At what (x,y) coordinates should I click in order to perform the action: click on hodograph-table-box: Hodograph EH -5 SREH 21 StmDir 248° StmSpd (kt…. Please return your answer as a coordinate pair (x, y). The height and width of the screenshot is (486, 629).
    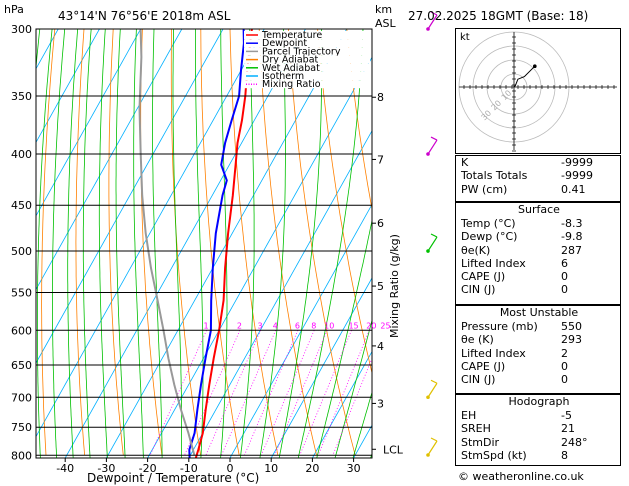
    Looking at the image, I should click on (538, 430).